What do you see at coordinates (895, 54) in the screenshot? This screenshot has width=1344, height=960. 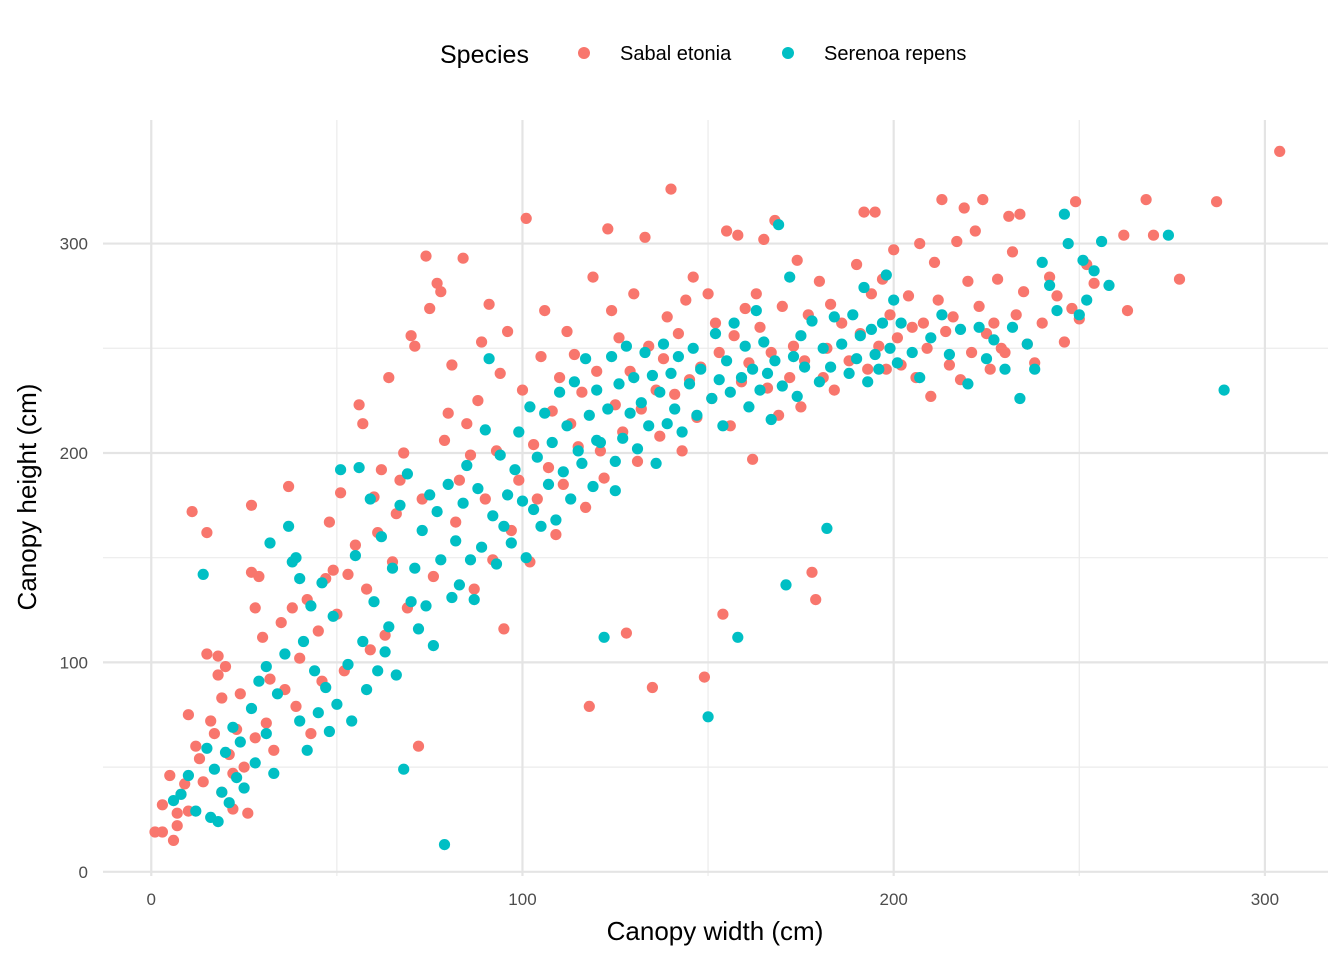 I see `legend-label-serenoa-repens: Serenoa repens` at bounding box center [895, 54].